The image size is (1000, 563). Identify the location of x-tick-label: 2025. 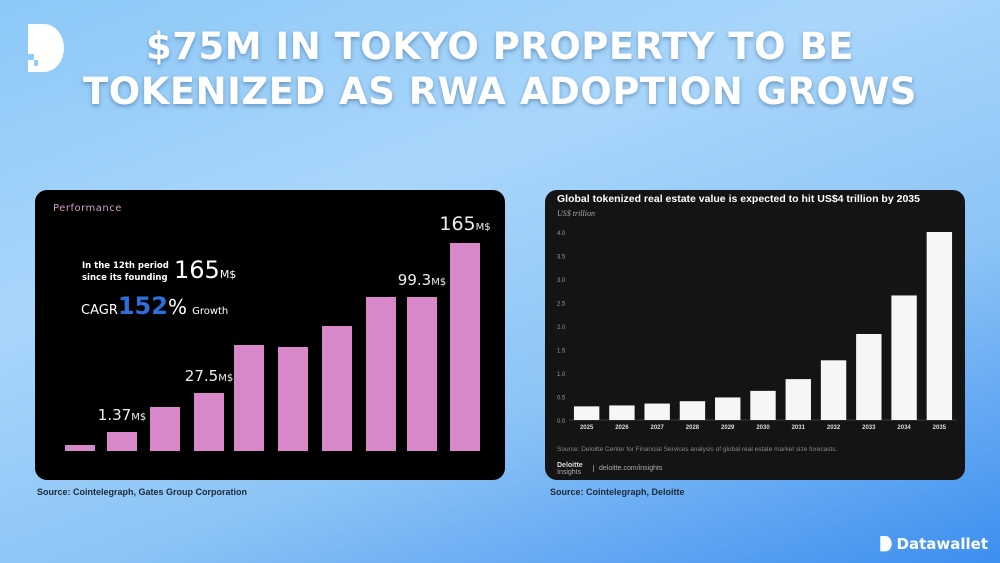
(587, 428).